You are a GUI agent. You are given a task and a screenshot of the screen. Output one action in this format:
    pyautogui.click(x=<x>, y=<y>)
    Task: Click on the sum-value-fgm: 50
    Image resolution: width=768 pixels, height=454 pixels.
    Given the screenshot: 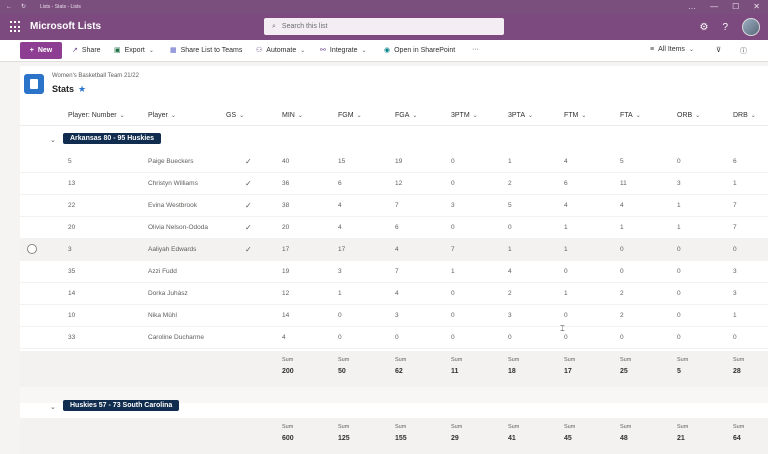 What is the action you would take?
    pyautogui.click(x=342, y=371)
    